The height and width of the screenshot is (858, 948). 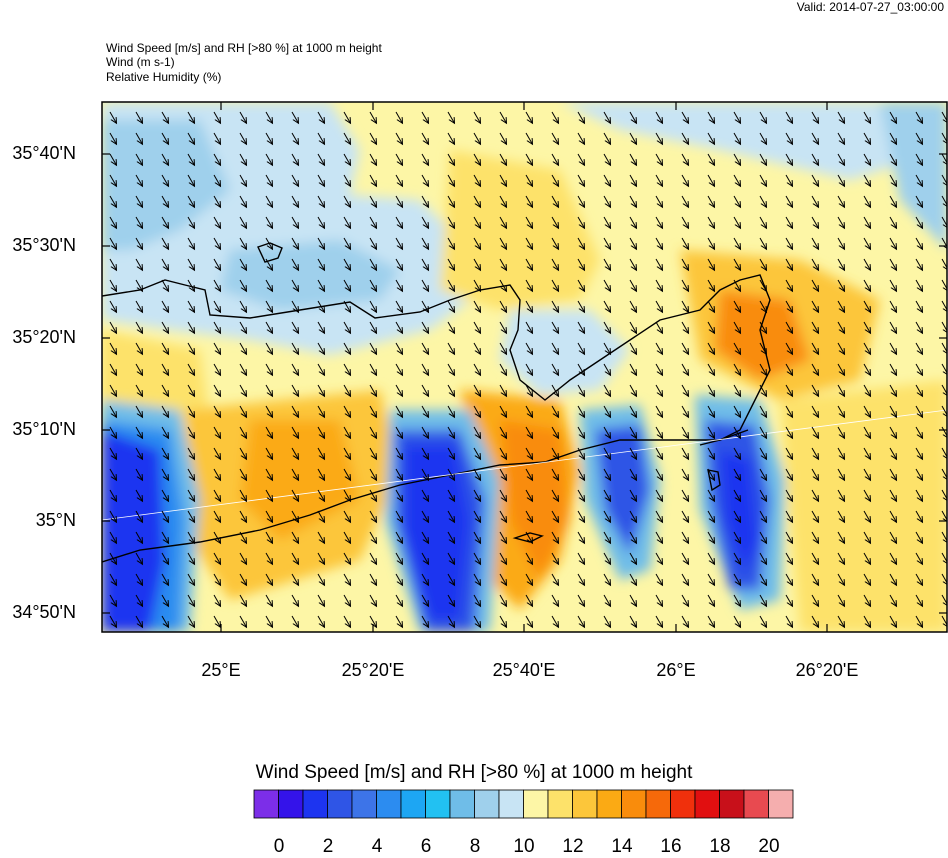 I want to click on header-wind-label: Wind (m s-1), so click(x=140, y=62).